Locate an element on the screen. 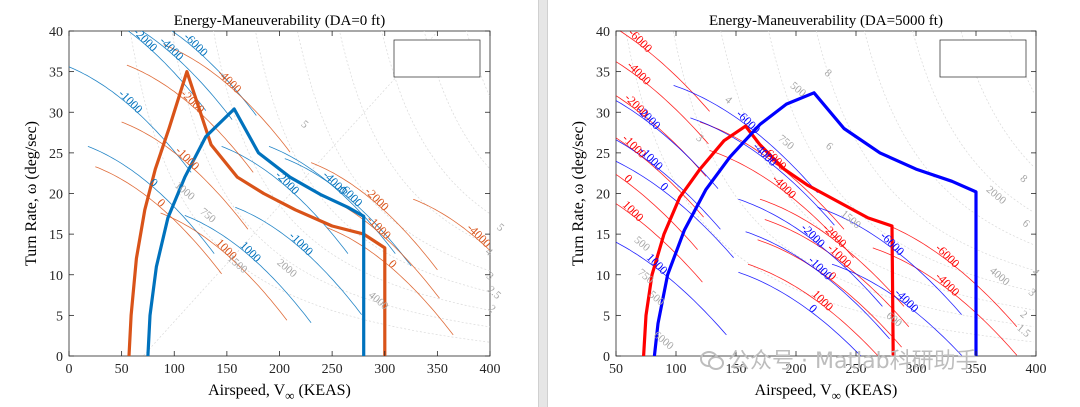 Image resolution: width=1080 pixels, height=407 pixels. envelope-blue is located at coordinates (256, 231).